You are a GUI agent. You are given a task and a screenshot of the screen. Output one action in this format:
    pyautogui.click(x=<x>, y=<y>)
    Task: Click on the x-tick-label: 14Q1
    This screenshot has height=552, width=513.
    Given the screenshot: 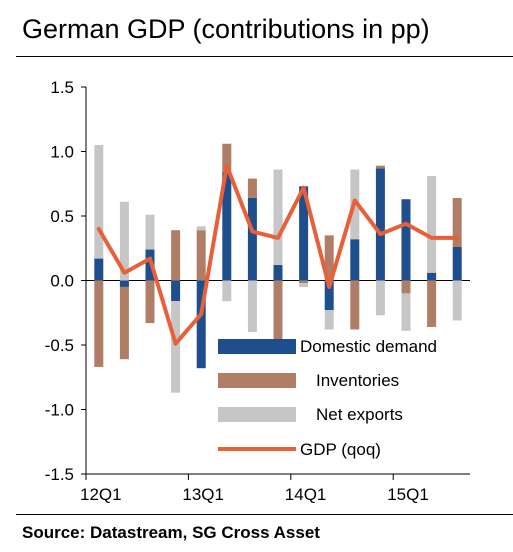 What is the action you would take?
    pyautogui.click(x=306, y=494)
    